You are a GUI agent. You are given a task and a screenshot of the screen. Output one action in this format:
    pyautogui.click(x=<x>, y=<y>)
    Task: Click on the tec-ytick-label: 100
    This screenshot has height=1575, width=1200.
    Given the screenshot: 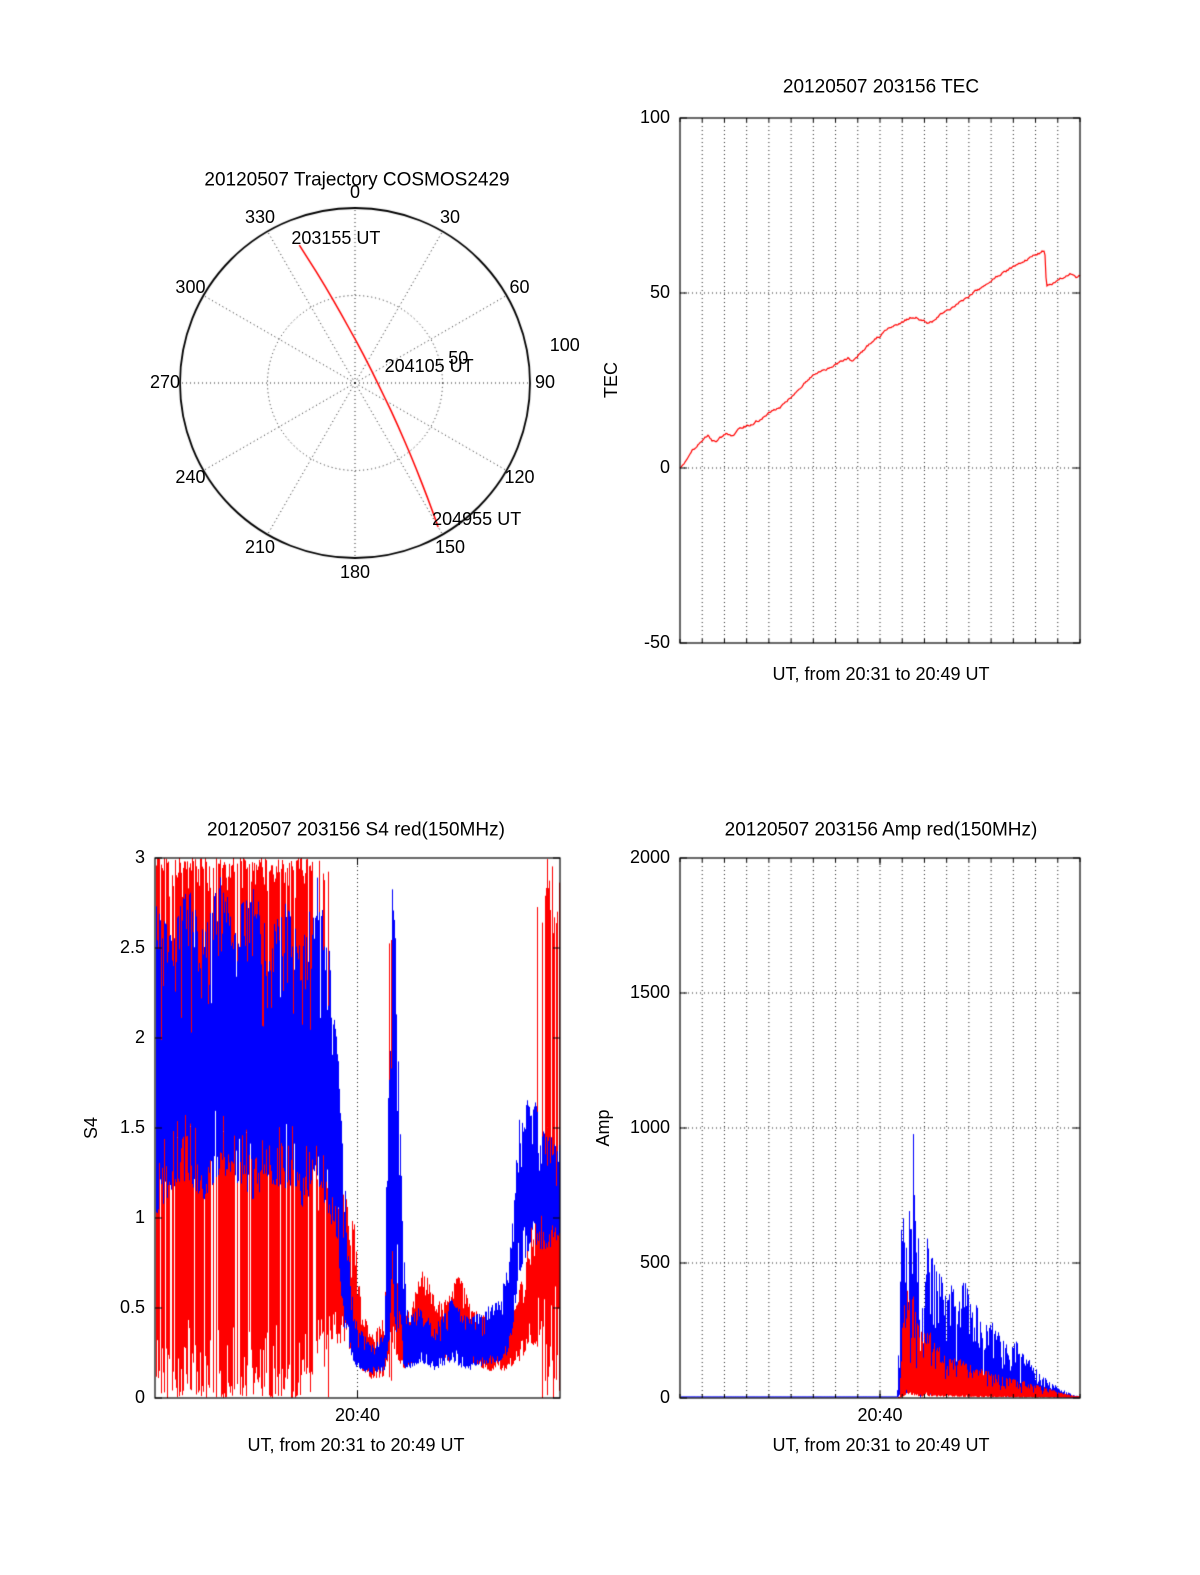 What is the action you would take?
    pyautogui.click(x=654, y=117)
    